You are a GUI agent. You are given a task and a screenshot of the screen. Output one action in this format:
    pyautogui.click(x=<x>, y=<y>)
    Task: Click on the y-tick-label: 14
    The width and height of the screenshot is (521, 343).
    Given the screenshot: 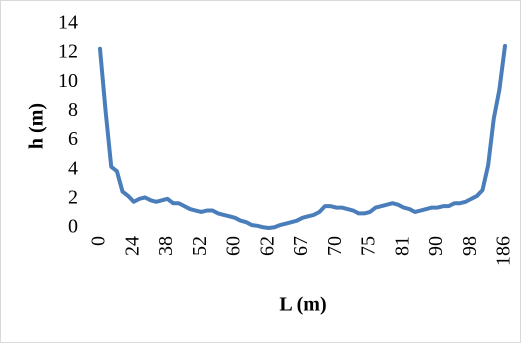 What is the action you would take?
    pyautogui.click(x=68, y=23)
    